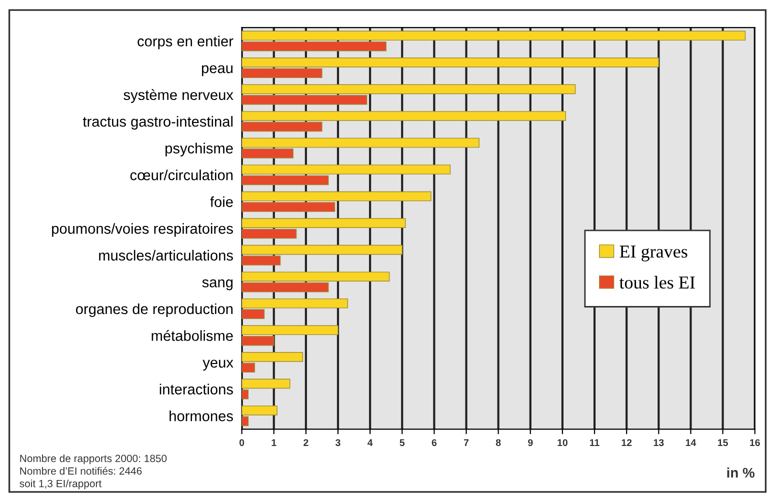 The height and width of the screenshot is (502, 775). What do you see at coordinates (217, 284) in the screenshot?
I see `y-tick-label: sang` at bounding box center [217, 284].